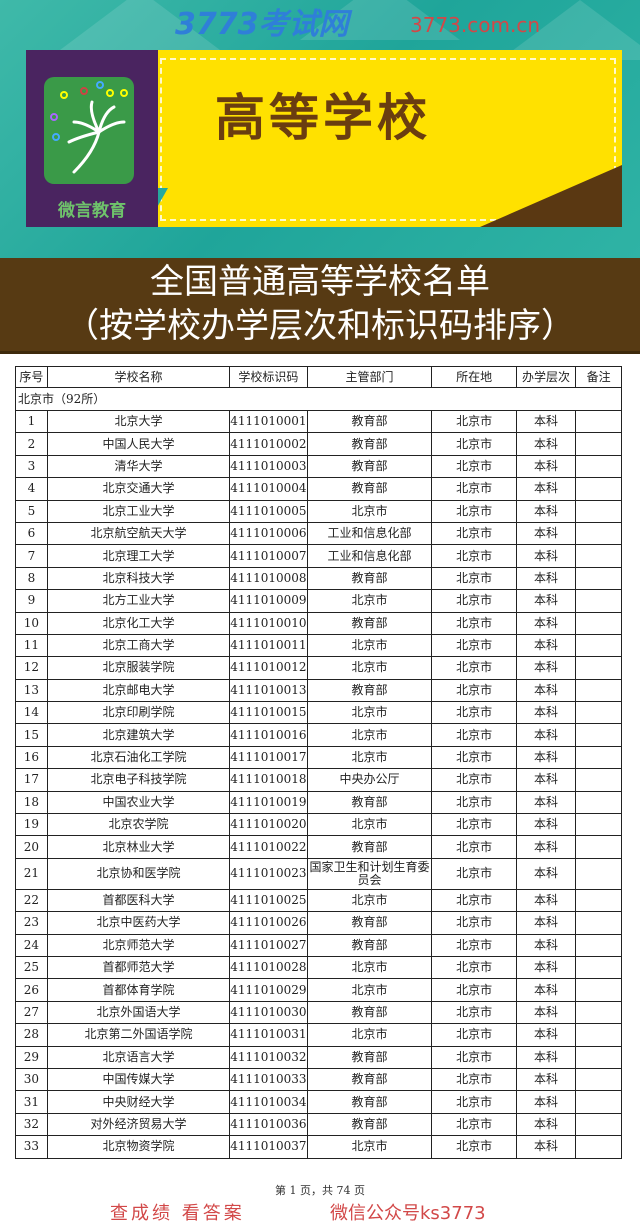  I want to click on table-row: 14 北京印刷学院 4111010015 北京市 北京市 本科, so click(318, 713).